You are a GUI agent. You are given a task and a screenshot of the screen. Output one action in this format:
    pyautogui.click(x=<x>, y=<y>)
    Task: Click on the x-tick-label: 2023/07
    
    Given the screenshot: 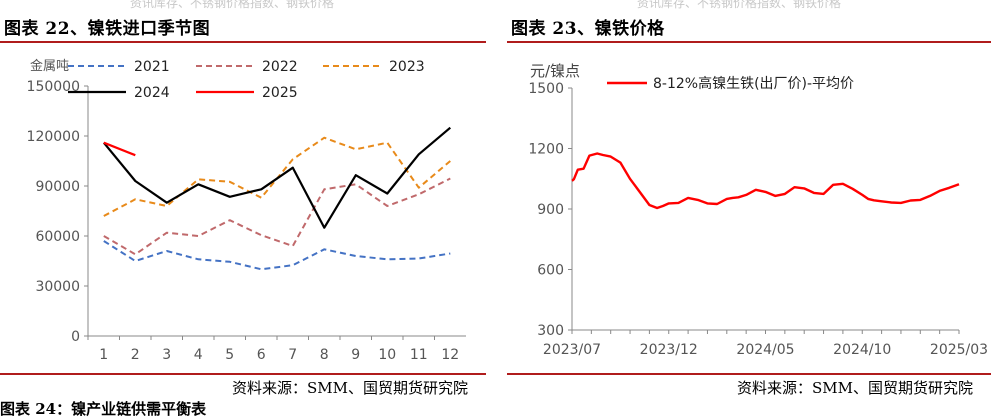 What is the action you would take?
    pyautogui.click(x=572, y=350)
    